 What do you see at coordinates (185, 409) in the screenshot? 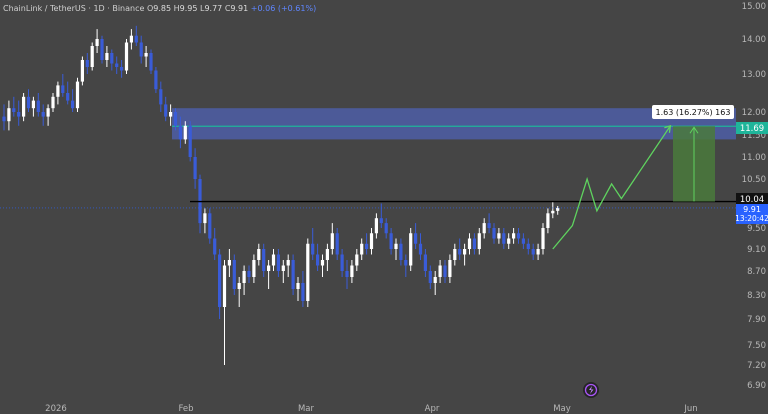
I see `time-tick: Feb` at bounding box center [185, 409].